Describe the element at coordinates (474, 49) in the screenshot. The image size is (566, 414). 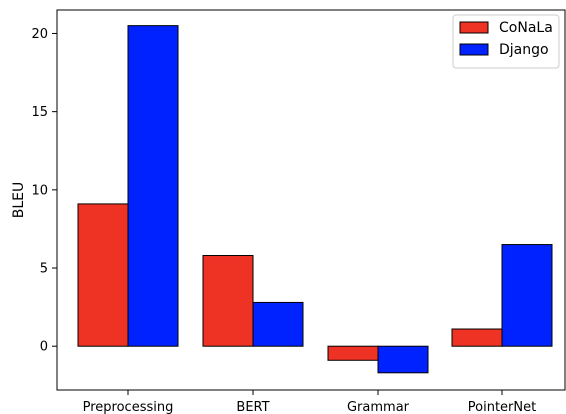
I see `legend-swatch-django` at that location.